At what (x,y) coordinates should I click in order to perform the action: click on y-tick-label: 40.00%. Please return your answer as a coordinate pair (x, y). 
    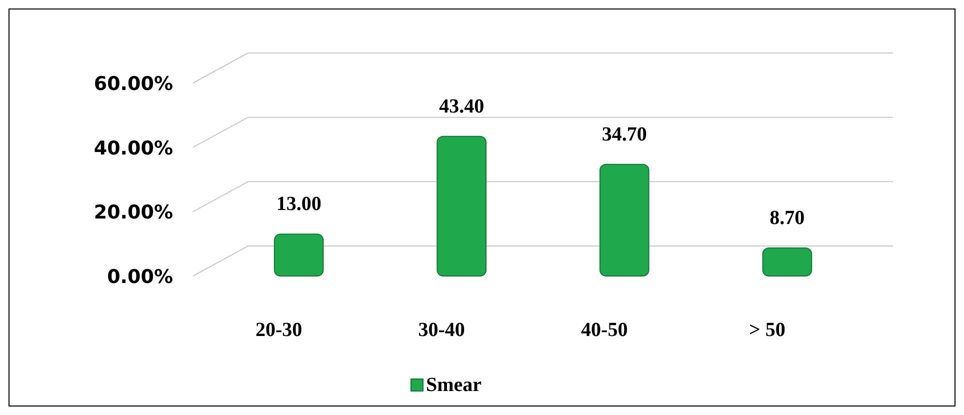
    Looking at the image, I should click on (133, 148).